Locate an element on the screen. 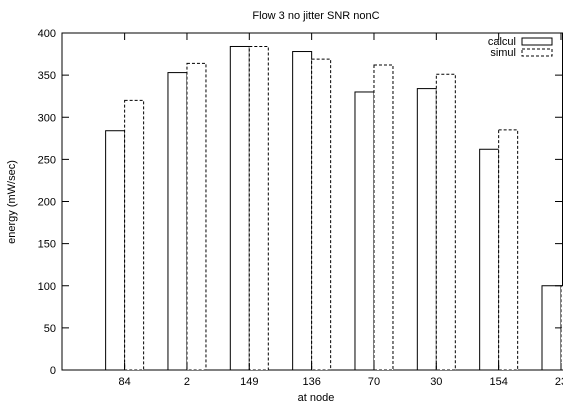  y-tick-label: 100 is located at coordinates (47, 287).